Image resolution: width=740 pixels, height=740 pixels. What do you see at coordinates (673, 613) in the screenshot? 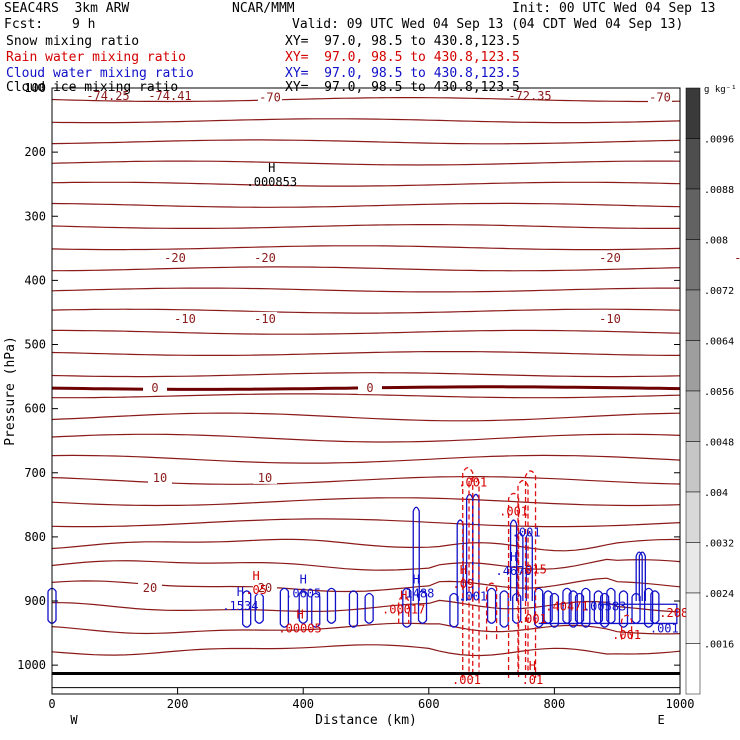
I see `mixed-max-value: .208` at bounding box center [673, 613].